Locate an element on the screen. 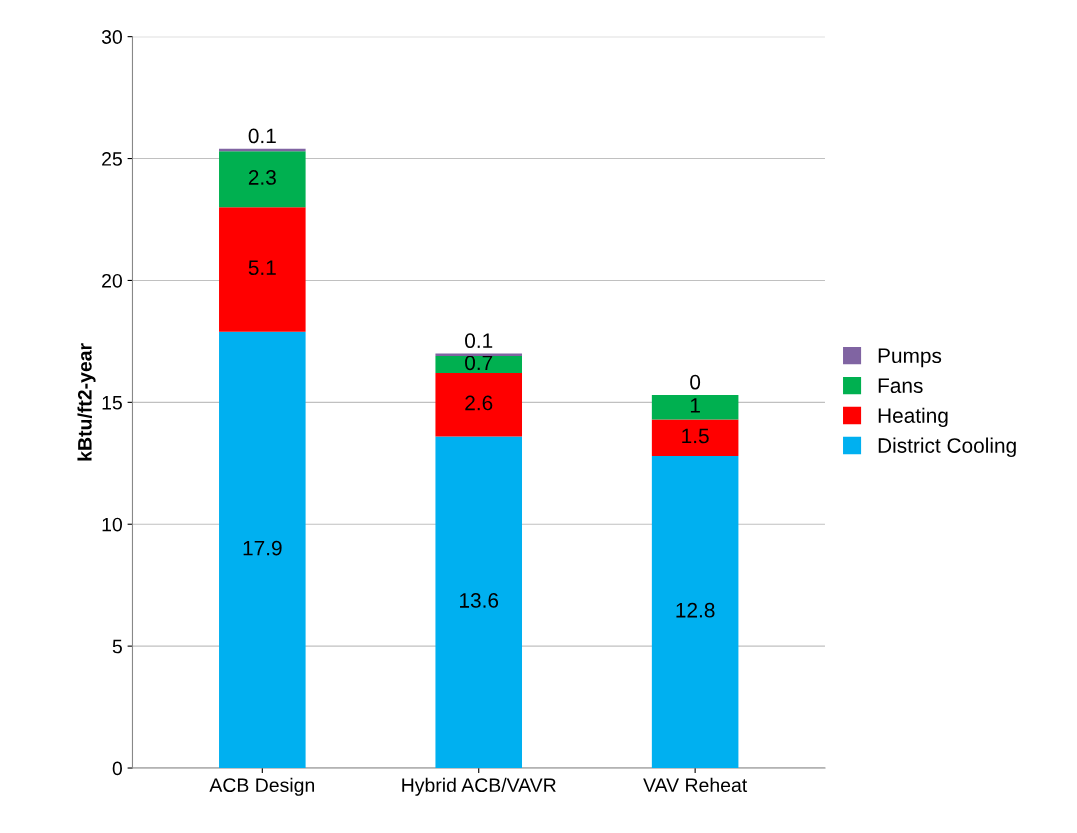 The width and height of the screenshot is (1077, 833). legend-label: District Cooling is located at coordinates (947, 447).